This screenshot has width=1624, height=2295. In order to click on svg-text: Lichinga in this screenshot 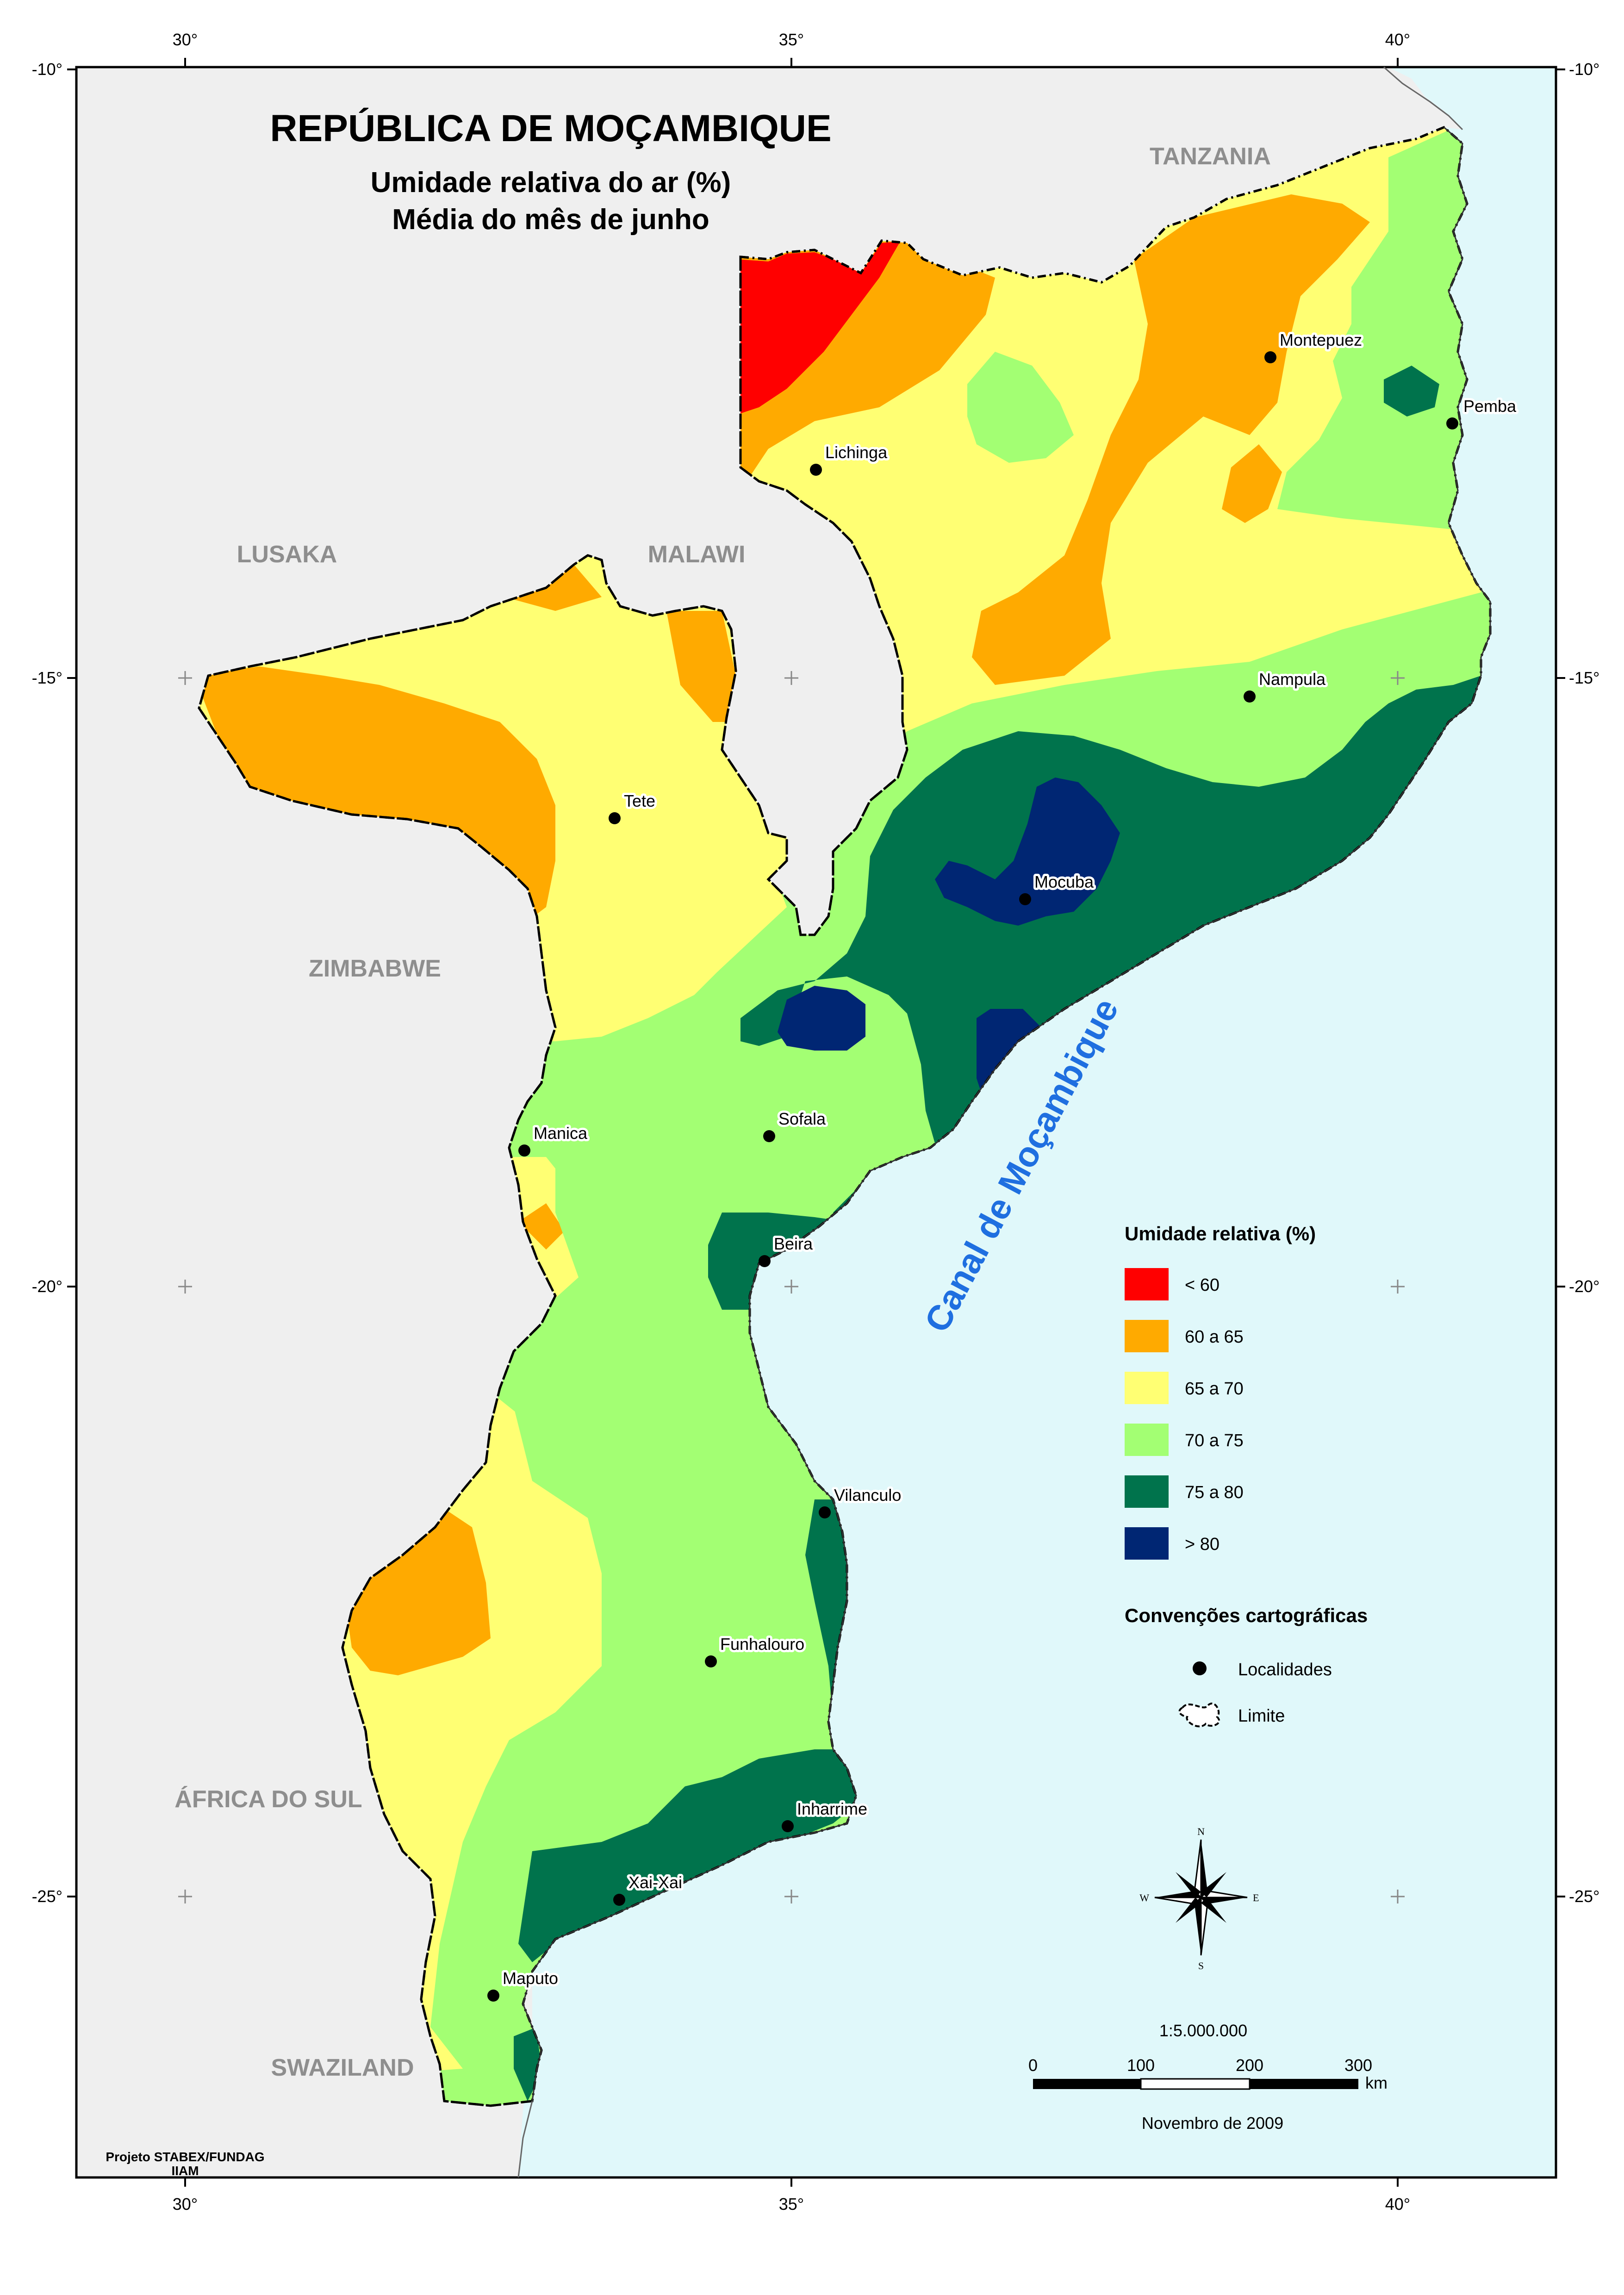, I will do `click(856, 452)`.